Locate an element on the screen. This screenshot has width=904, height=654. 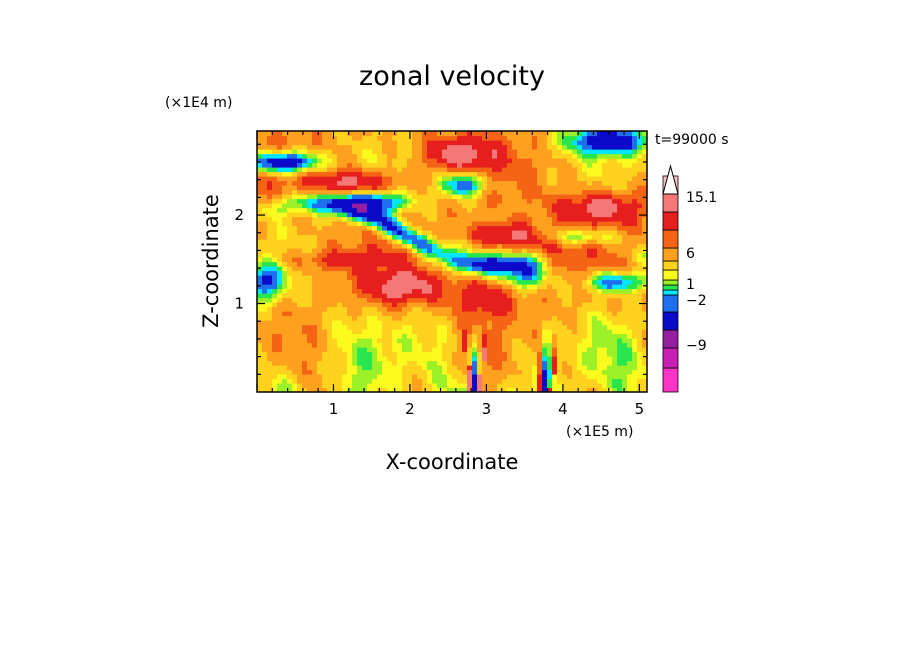
x-tick-label: 3 is located at coordinates (487, 409).